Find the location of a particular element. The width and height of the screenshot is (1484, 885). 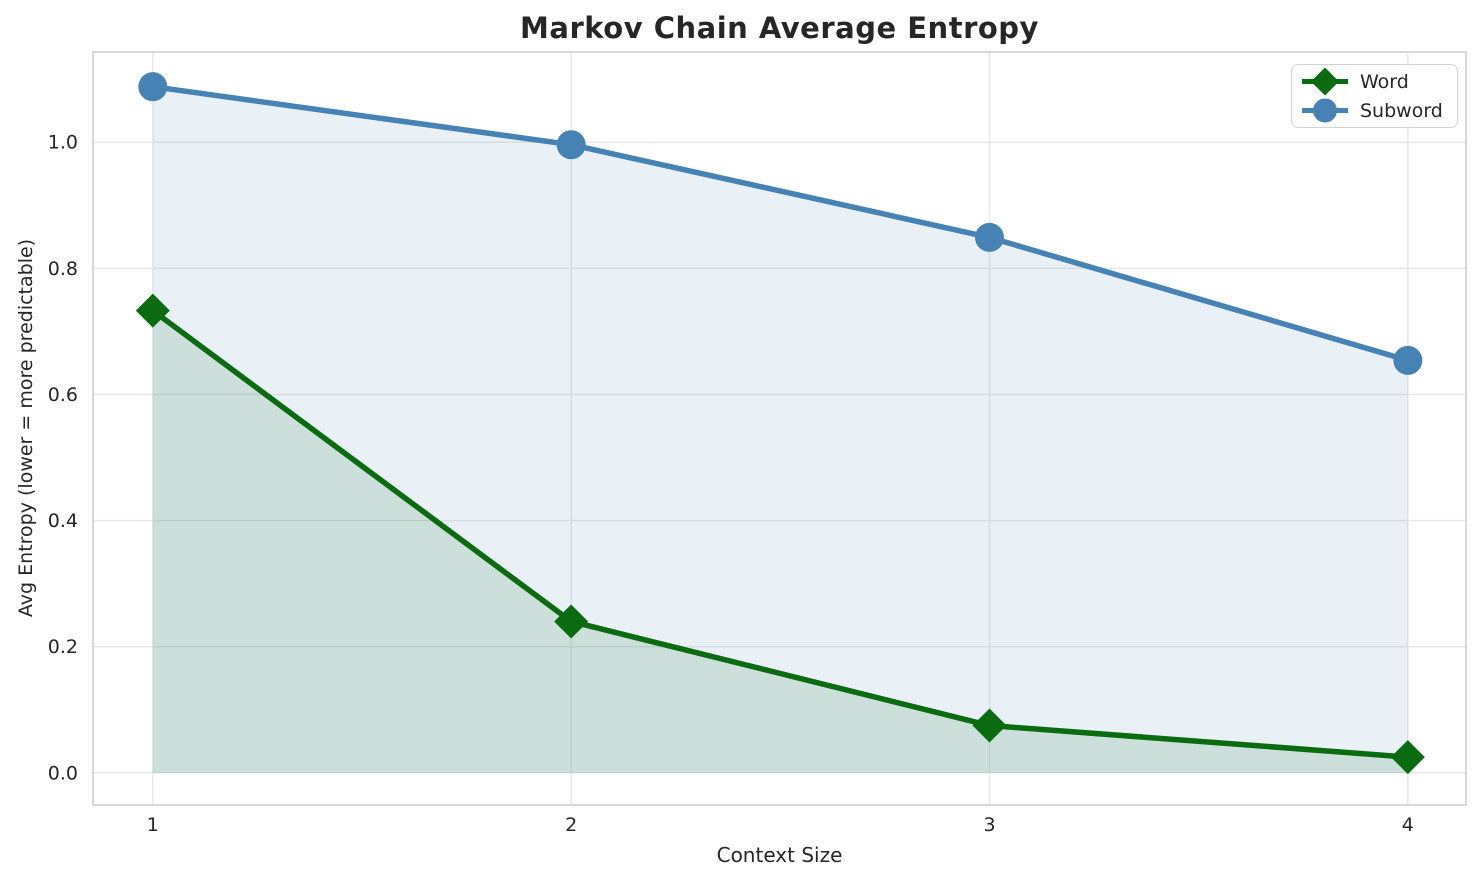

legend: Word Subword is located at coordinates (1374, 96).